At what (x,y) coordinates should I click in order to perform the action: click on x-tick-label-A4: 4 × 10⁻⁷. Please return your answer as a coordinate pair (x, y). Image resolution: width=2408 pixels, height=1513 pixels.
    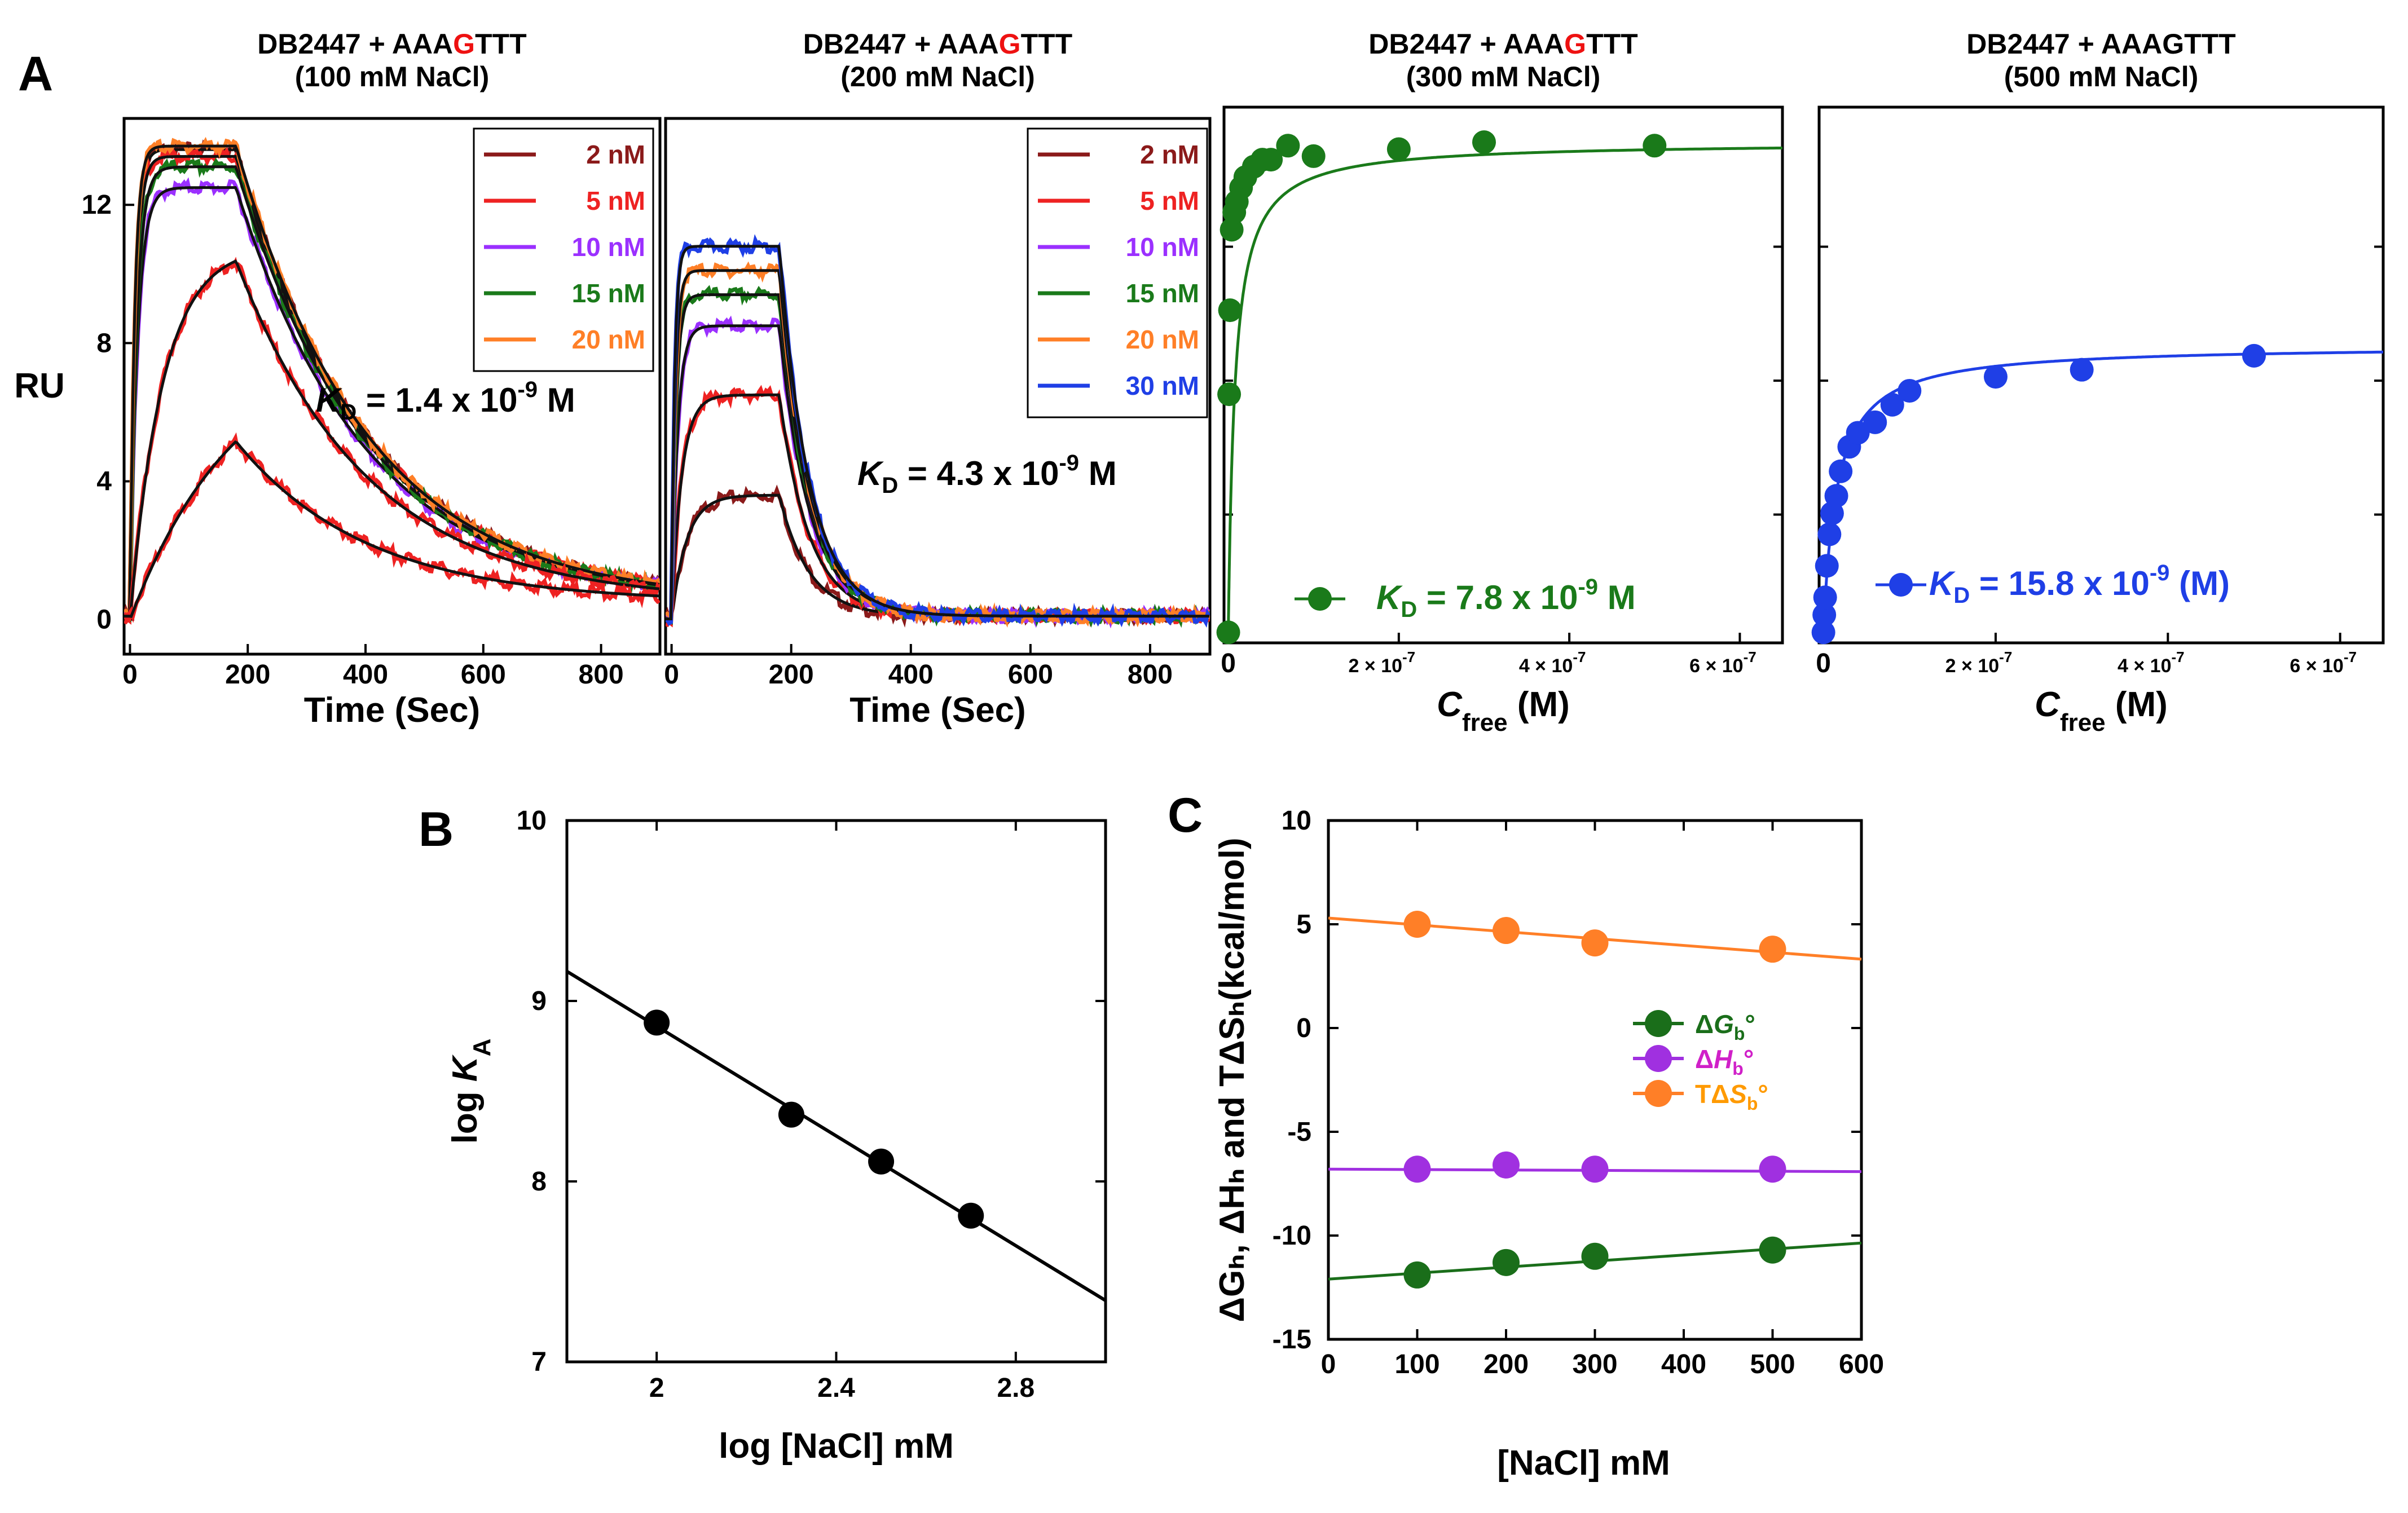
    Looking at the image, I should click on (2151, 663).